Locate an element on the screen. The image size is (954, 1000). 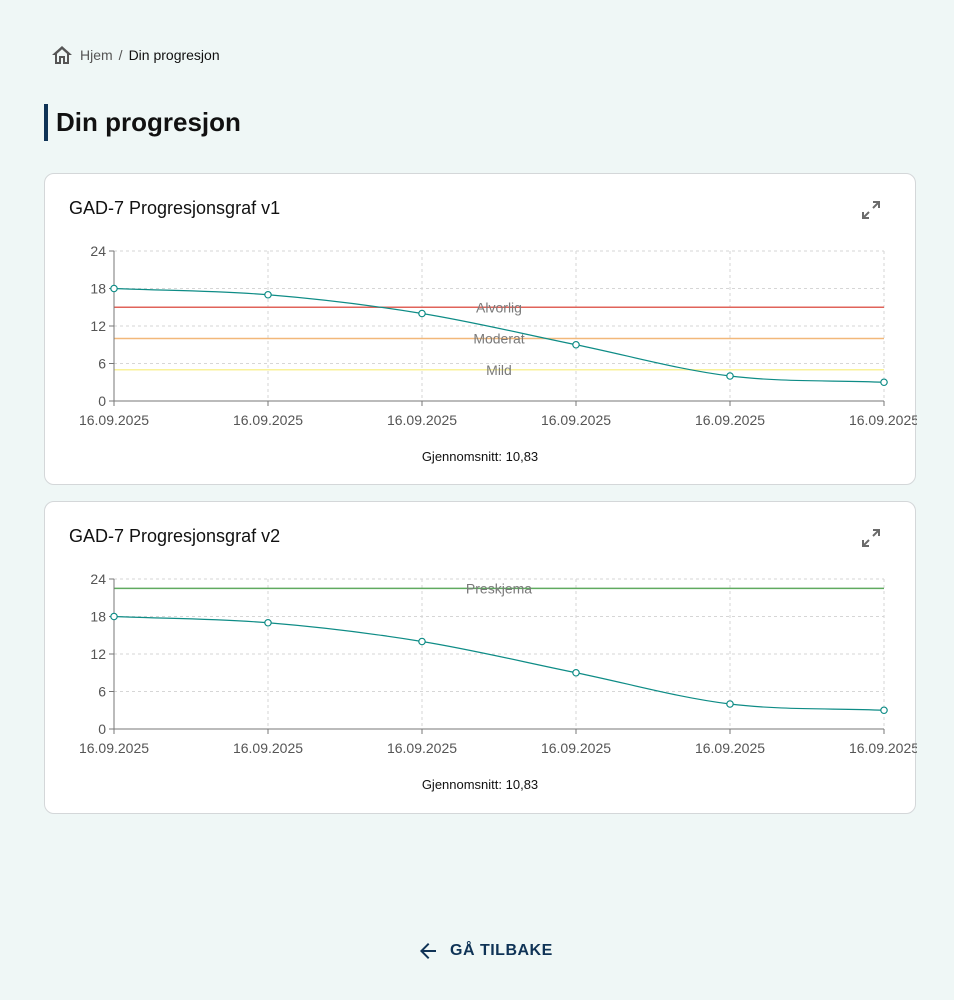
back-button: GÅ TILBAKE is located at coordinates (484, 951).